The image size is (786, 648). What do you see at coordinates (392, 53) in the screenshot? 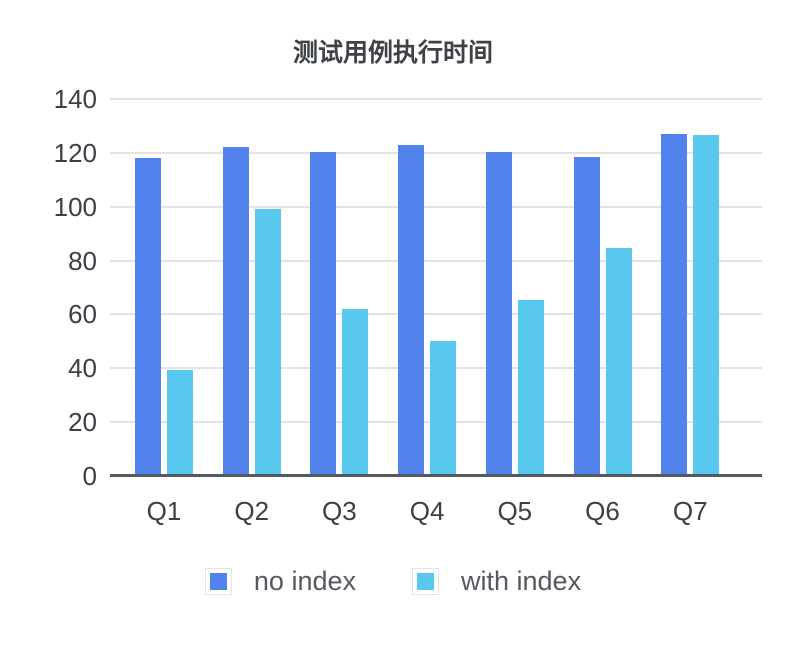
I see `chart-title: 测试用例执行时间` at bounding box center [392, 53].